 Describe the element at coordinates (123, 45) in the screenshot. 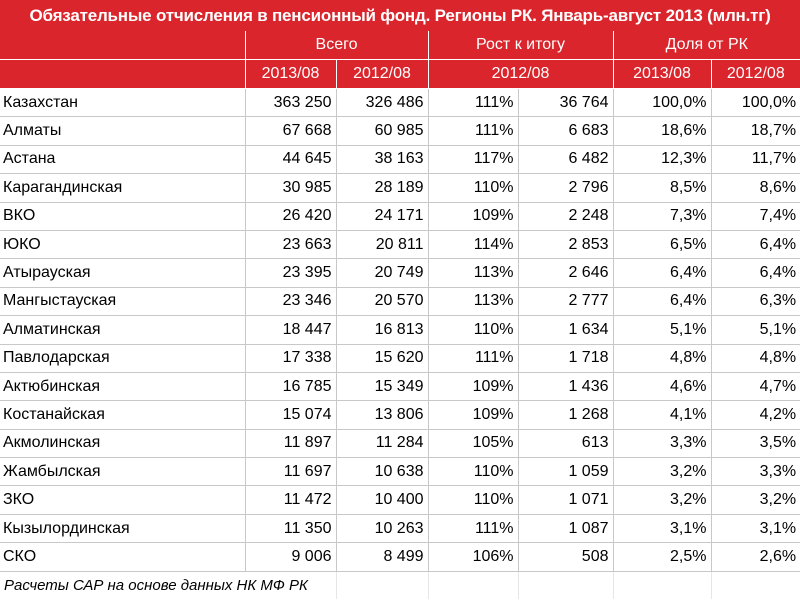

I see `header-empty` at that location.